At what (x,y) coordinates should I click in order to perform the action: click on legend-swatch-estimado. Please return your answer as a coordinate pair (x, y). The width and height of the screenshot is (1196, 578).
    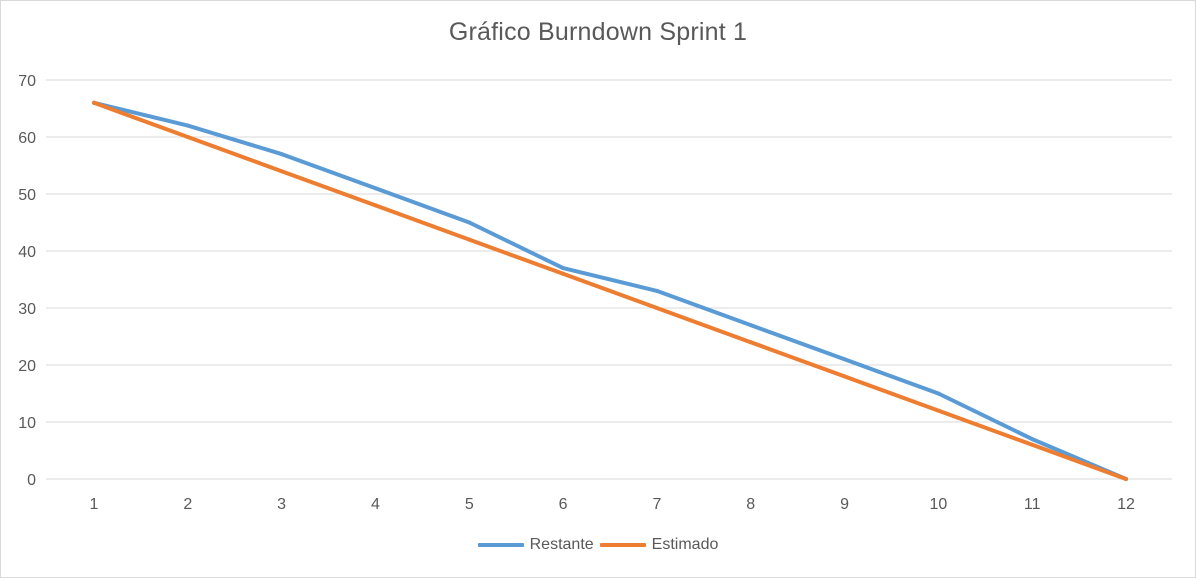
    Looking at the image, I should click on (622, 545).